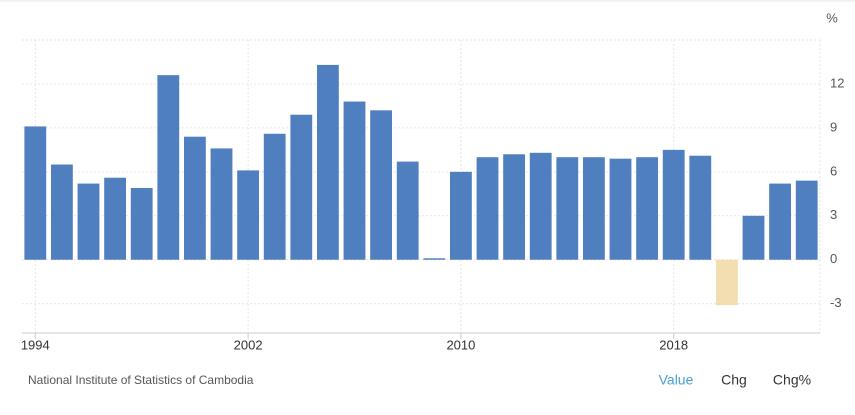  I want to click on y-unit: %, so click(832, 17).